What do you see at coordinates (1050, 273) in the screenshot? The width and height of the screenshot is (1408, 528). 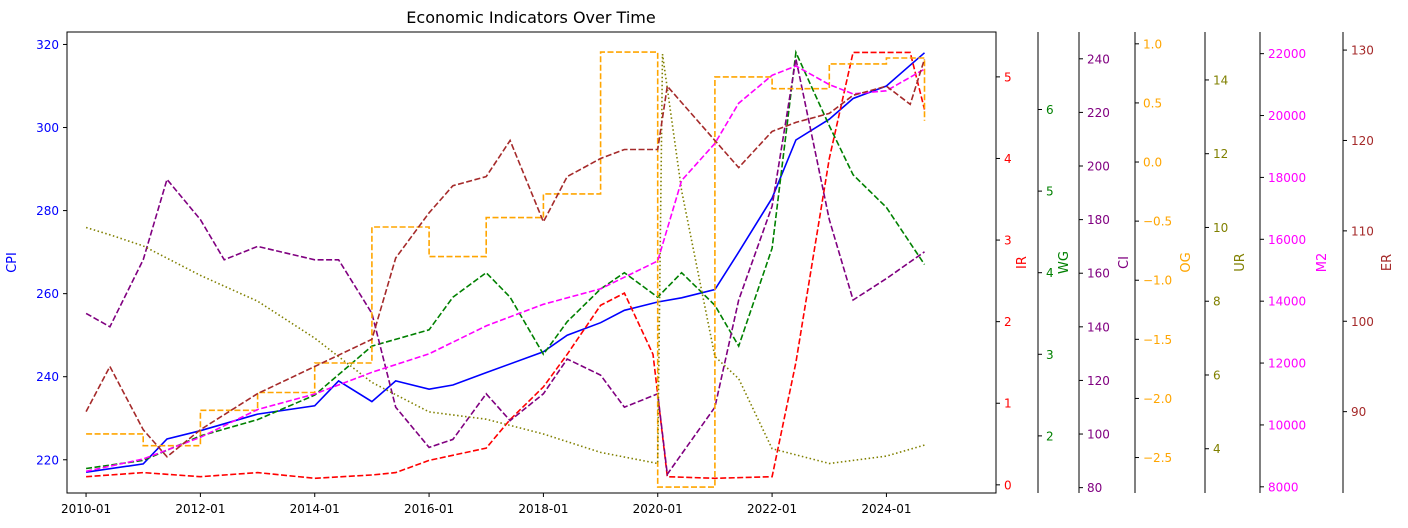 I see `y-tick-label-wg: 4` at bounding box center [1050, 273].